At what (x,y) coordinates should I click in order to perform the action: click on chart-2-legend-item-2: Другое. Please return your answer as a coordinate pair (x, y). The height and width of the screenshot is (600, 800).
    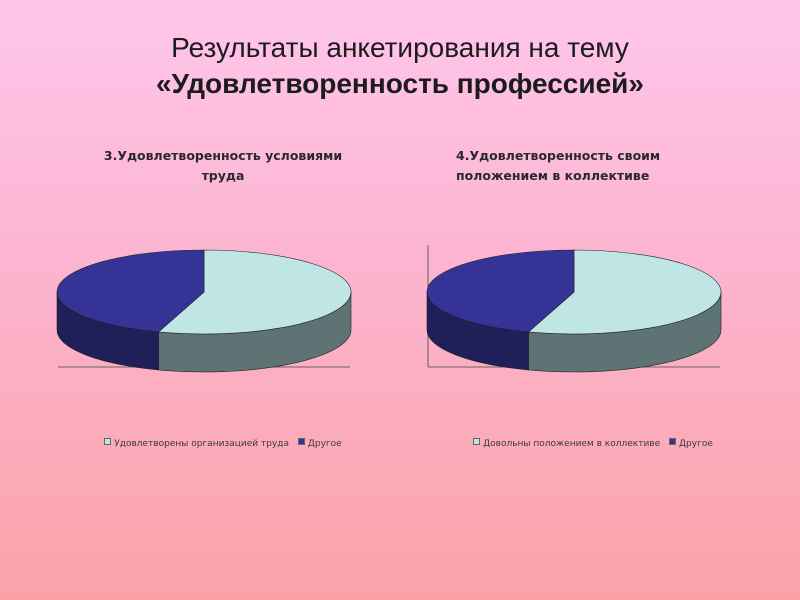
    Looking at the image, I should click on (691, 443).